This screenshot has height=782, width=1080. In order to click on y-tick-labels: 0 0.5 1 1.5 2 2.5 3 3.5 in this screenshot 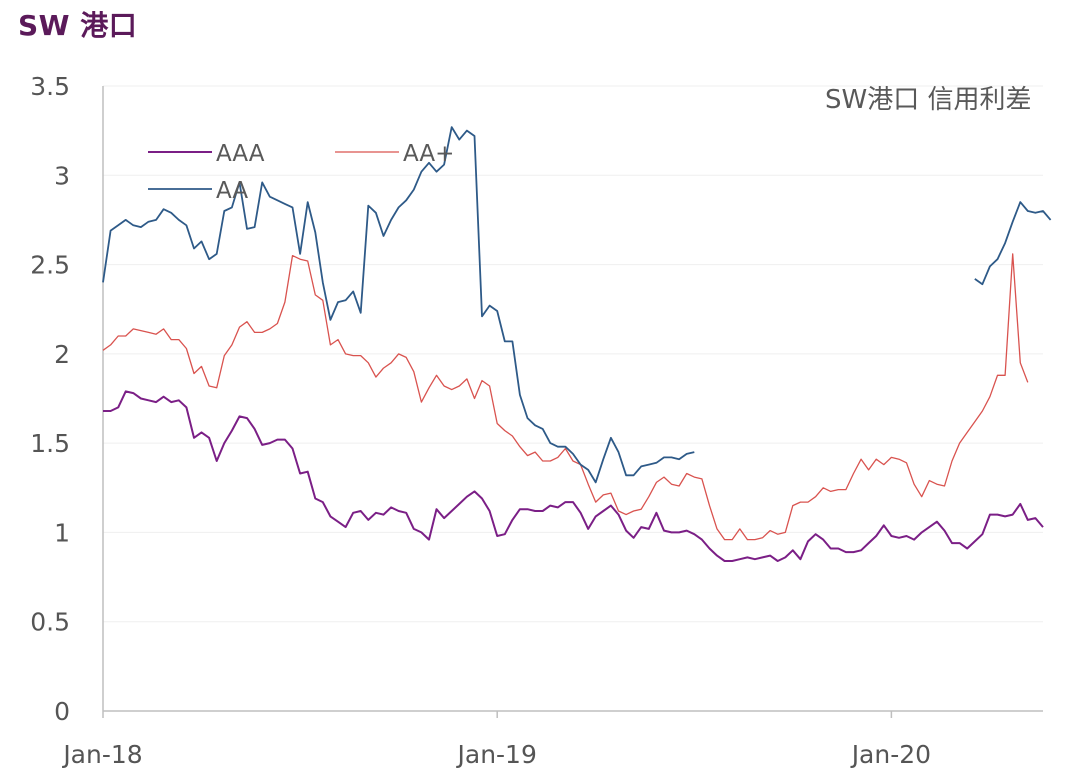, I will do `click(50, 399)`.